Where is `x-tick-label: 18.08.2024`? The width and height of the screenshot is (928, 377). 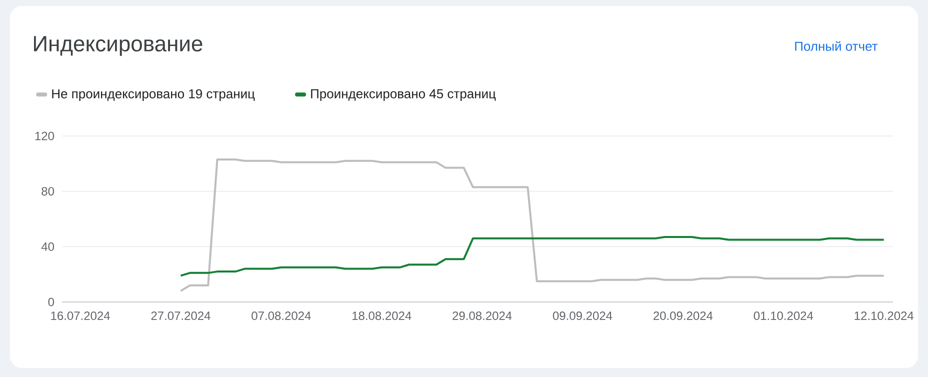 x-tick-label: 18.08.2024 is located at coordinates (382, 316).